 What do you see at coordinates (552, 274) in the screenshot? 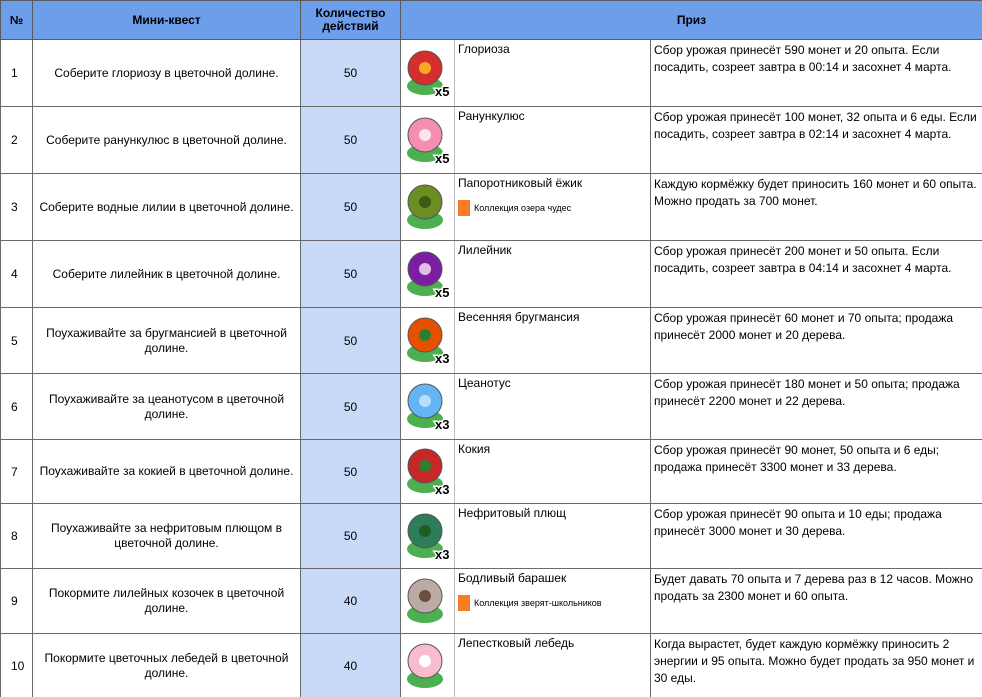
I see `prize-name: Лилейник` at bounding box center [552, 274].